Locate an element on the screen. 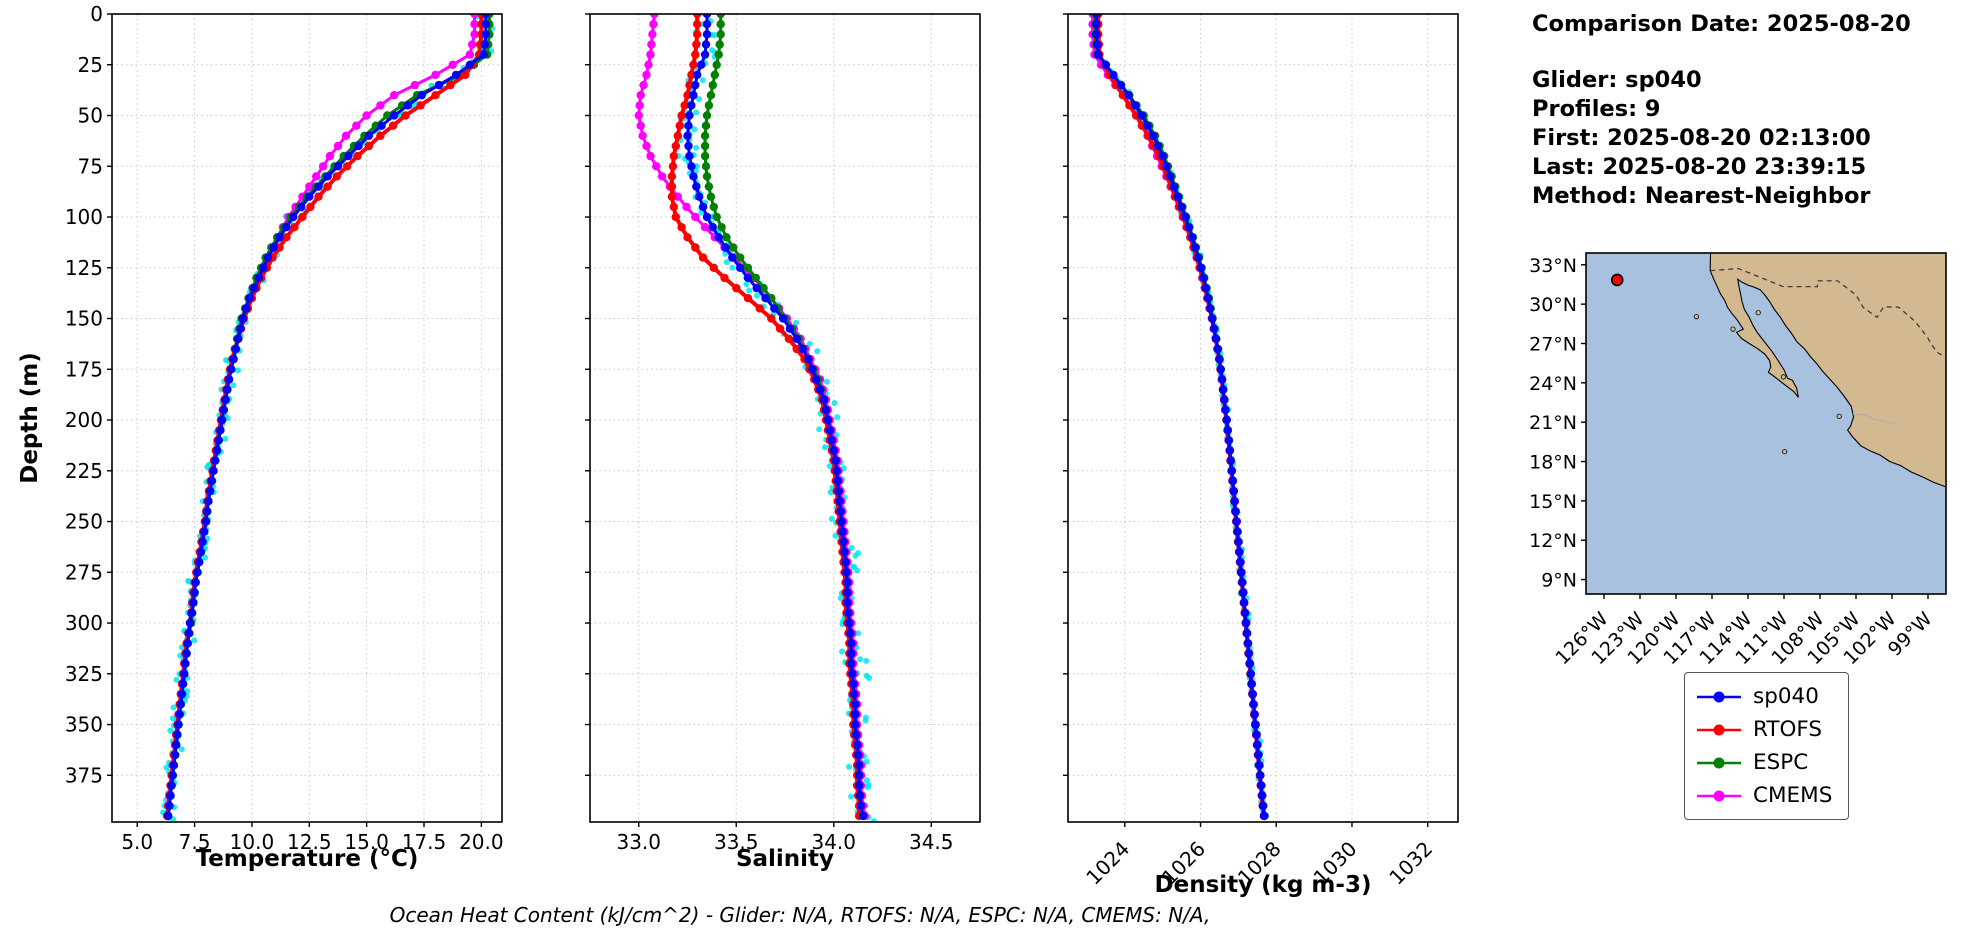 The image size is (1978, 934). svg-text: 30°N is located at coordinates (1553, 305).